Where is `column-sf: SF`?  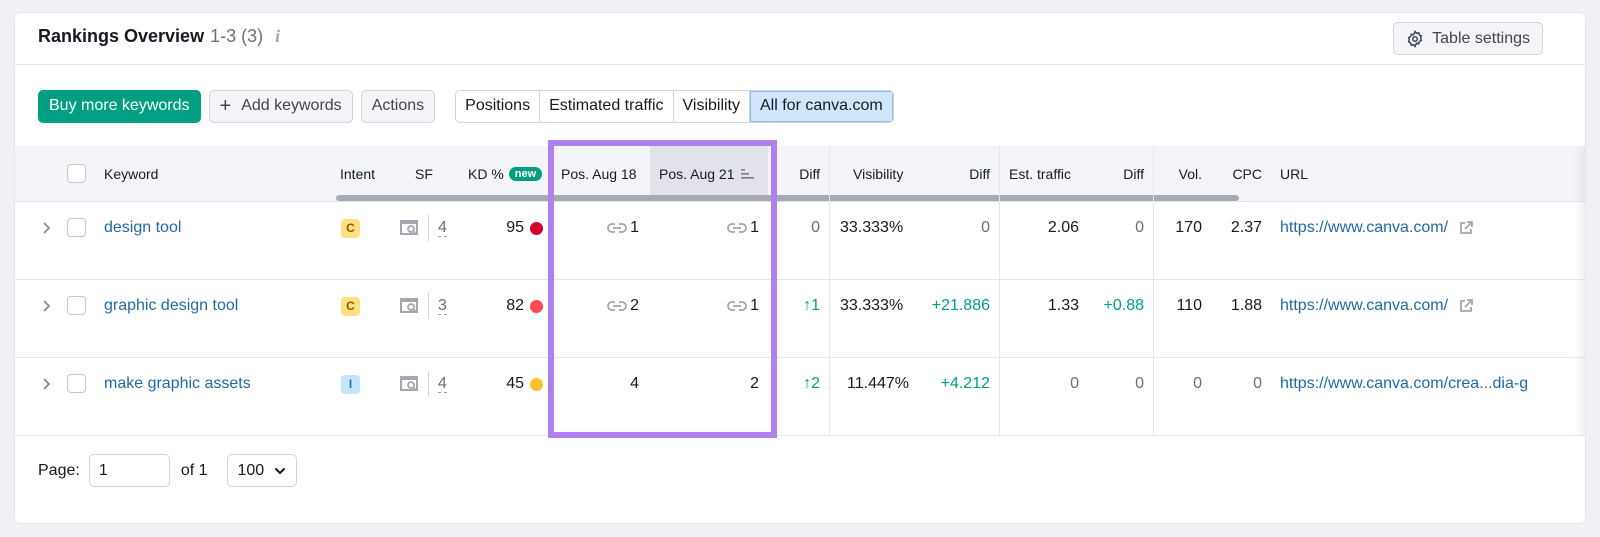 column-sf: SF is located at coordinates (424, 174).